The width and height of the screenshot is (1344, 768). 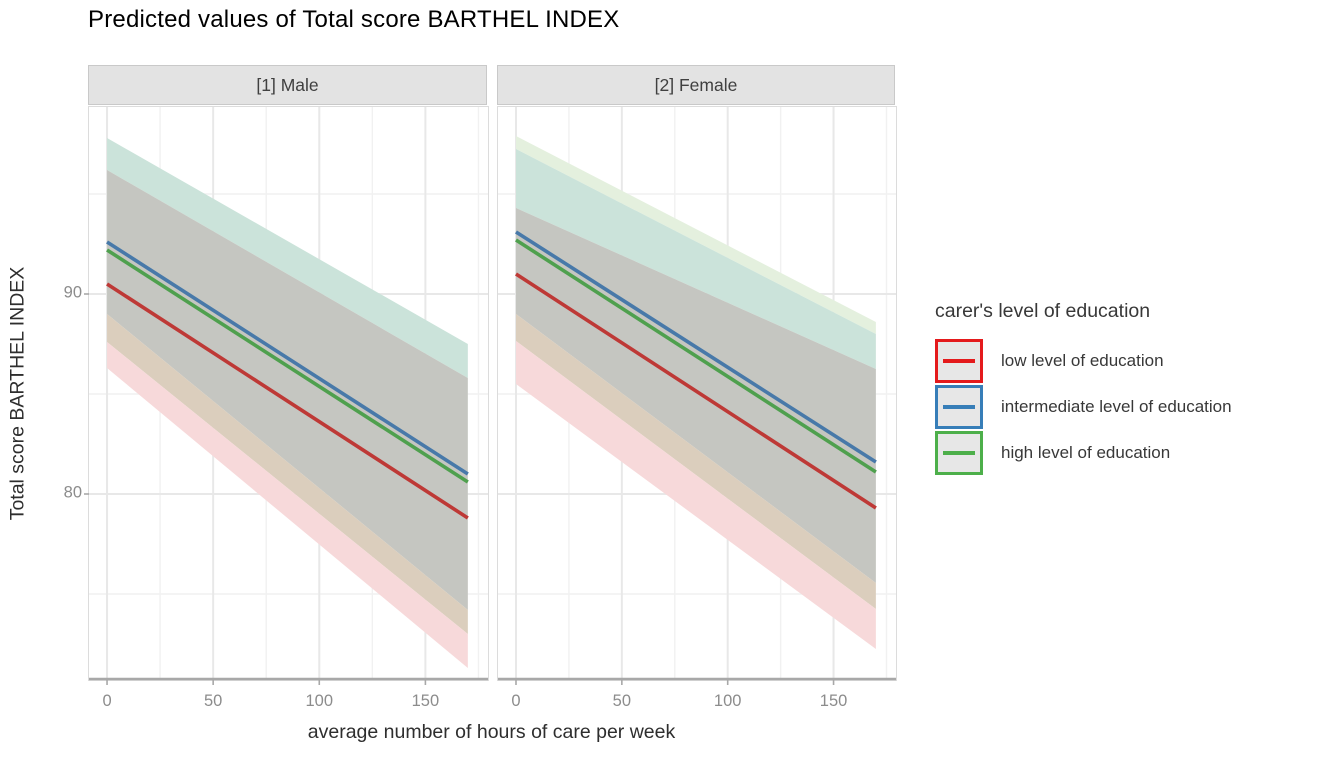 What do you see at coordinates (72, 492) in the screenshot?
I see `y-tick-label: 80` at bounding box center [72, 492].